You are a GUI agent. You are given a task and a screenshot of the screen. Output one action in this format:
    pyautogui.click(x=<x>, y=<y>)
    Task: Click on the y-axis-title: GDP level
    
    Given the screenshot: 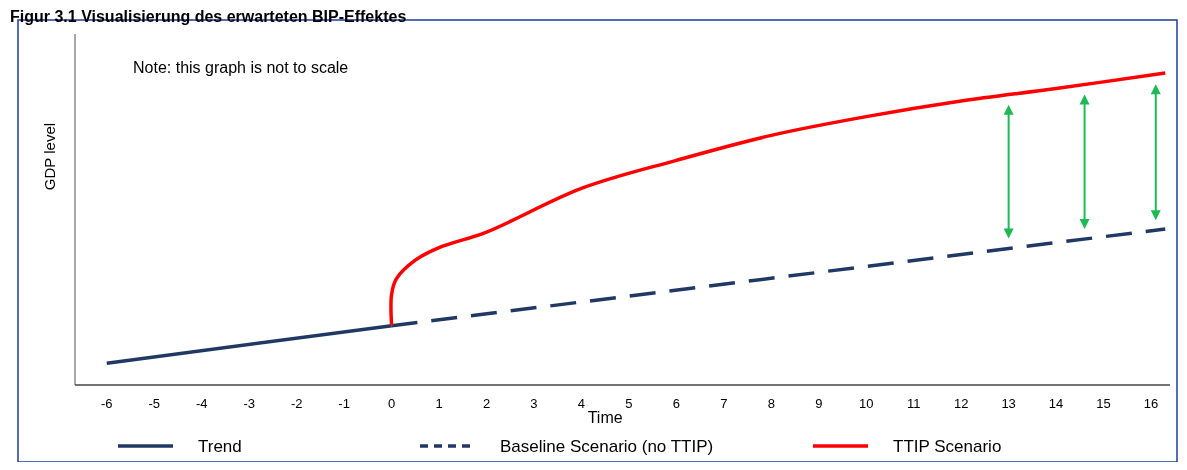 What is the action you would take?
    pyautogui.click(x=49, y=156)
    